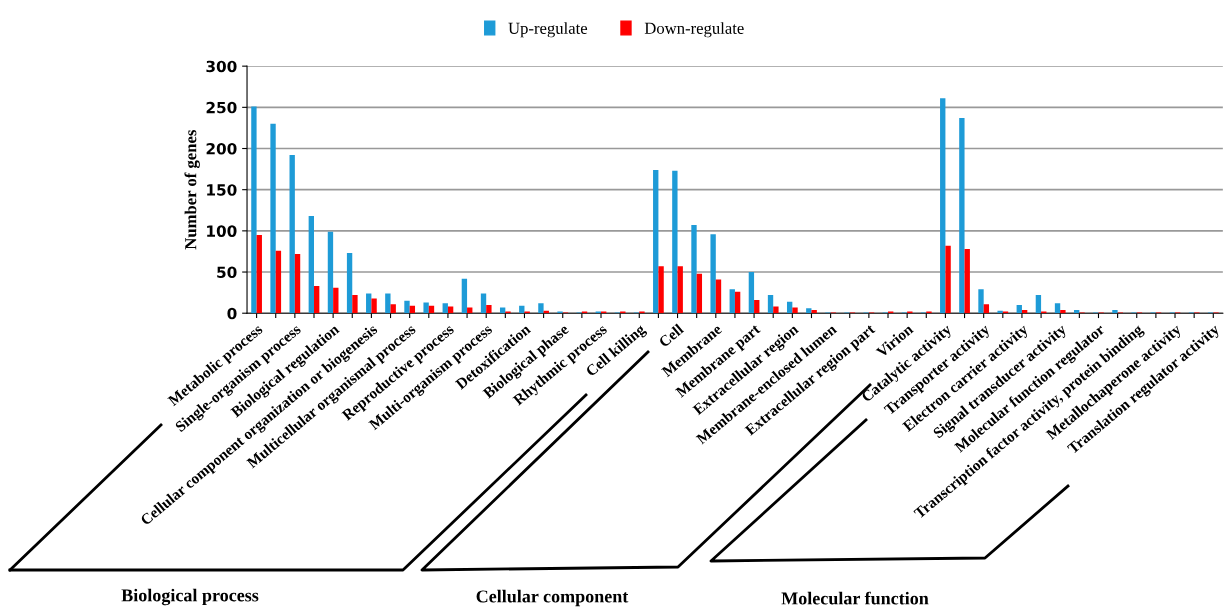 The image size is (1229, 607). Describe the element at coordinates (190, 597) in the screenshot. I see `text: Biological process` at that location.